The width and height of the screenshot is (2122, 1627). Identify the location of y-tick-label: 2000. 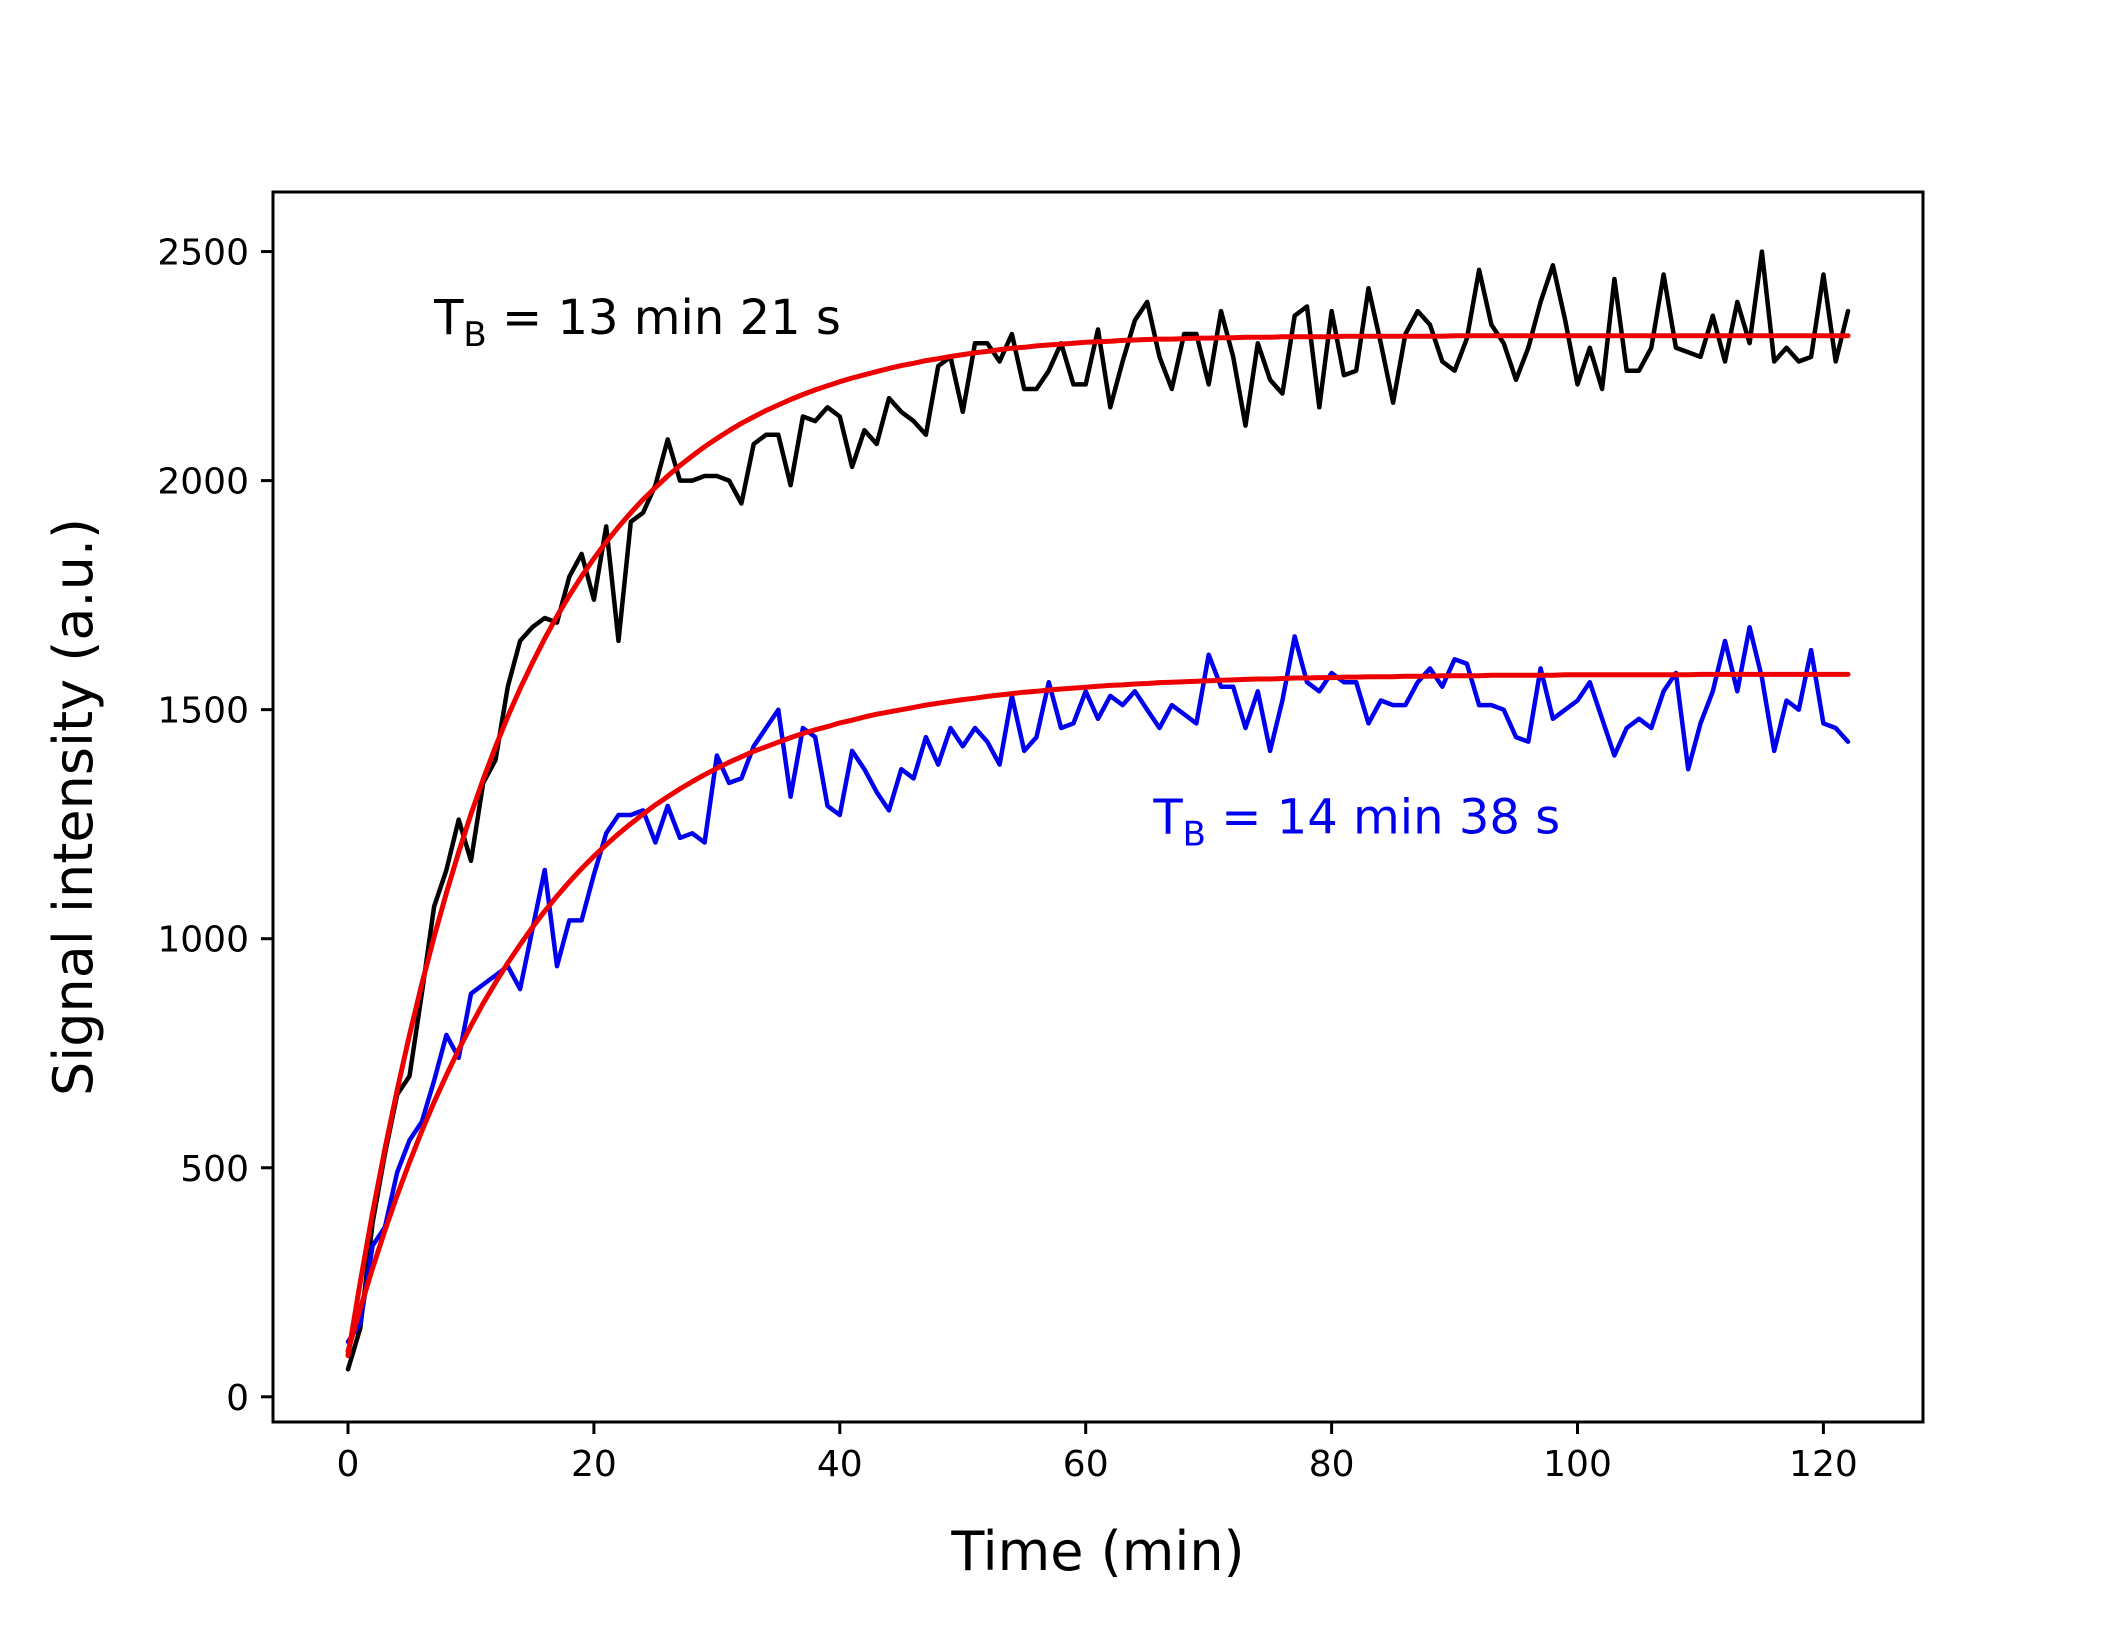
(203, 482).